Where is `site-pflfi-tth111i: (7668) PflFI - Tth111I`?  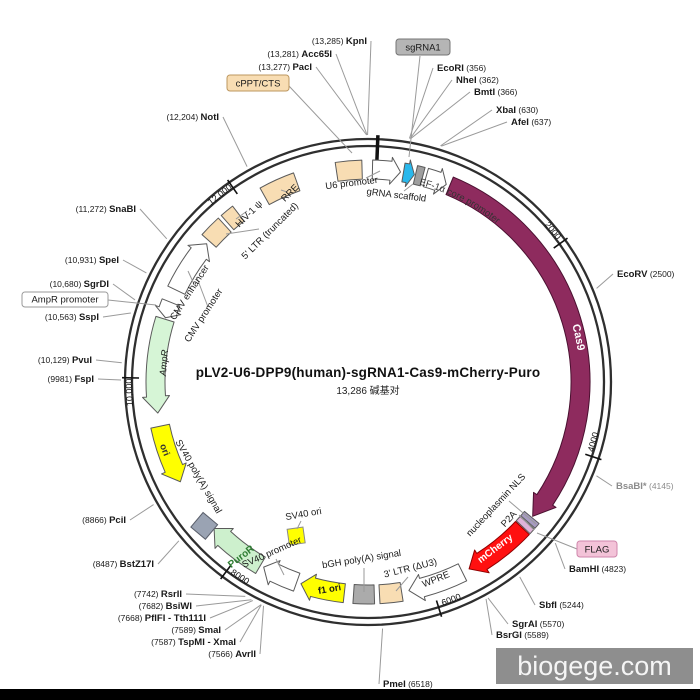 site-pflfi-tth111i: (7668) PflFI - Tth111I is located at coordinates (162, 618).